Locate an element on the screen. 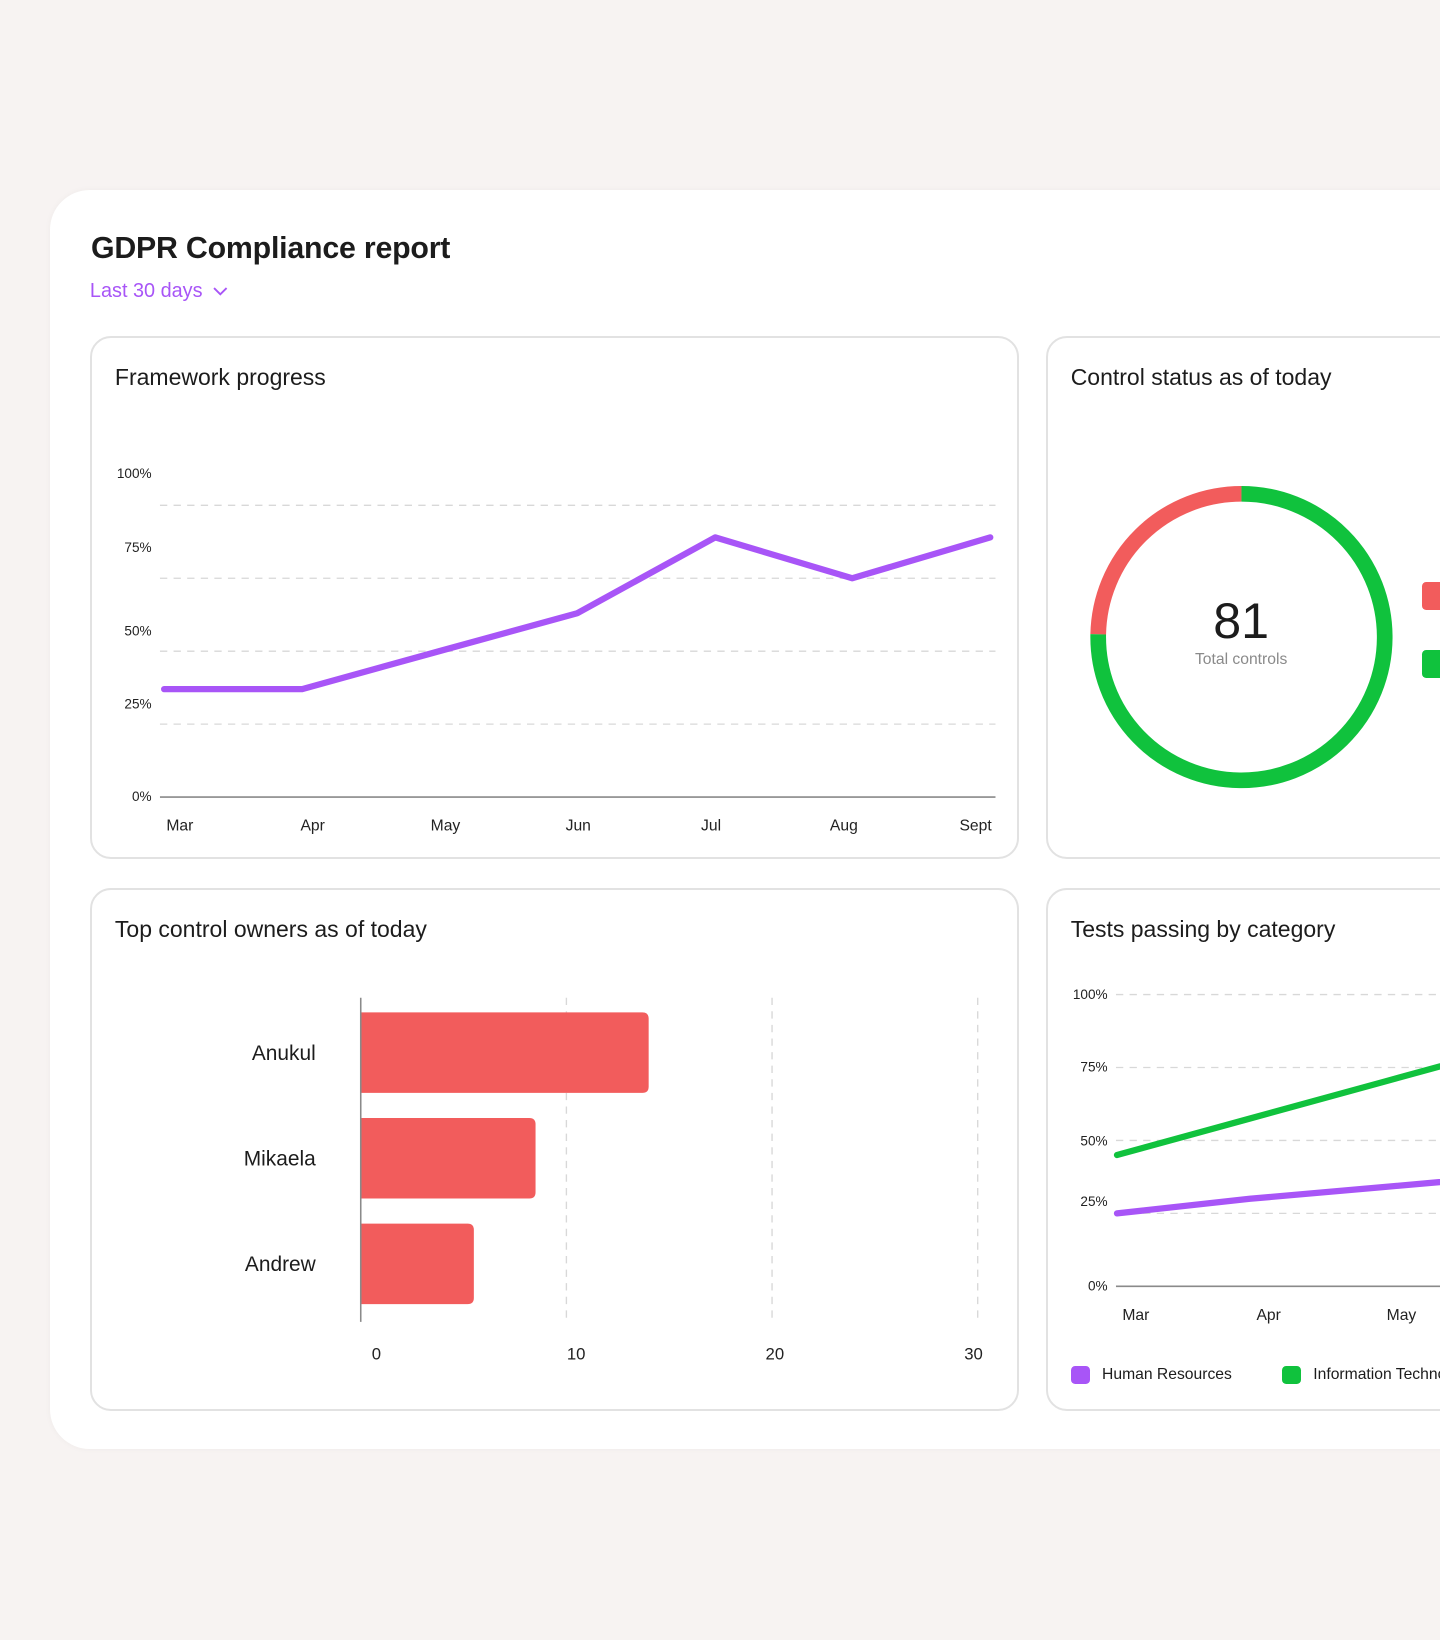  chevron-down-icon is located at coordinates (220, 291).